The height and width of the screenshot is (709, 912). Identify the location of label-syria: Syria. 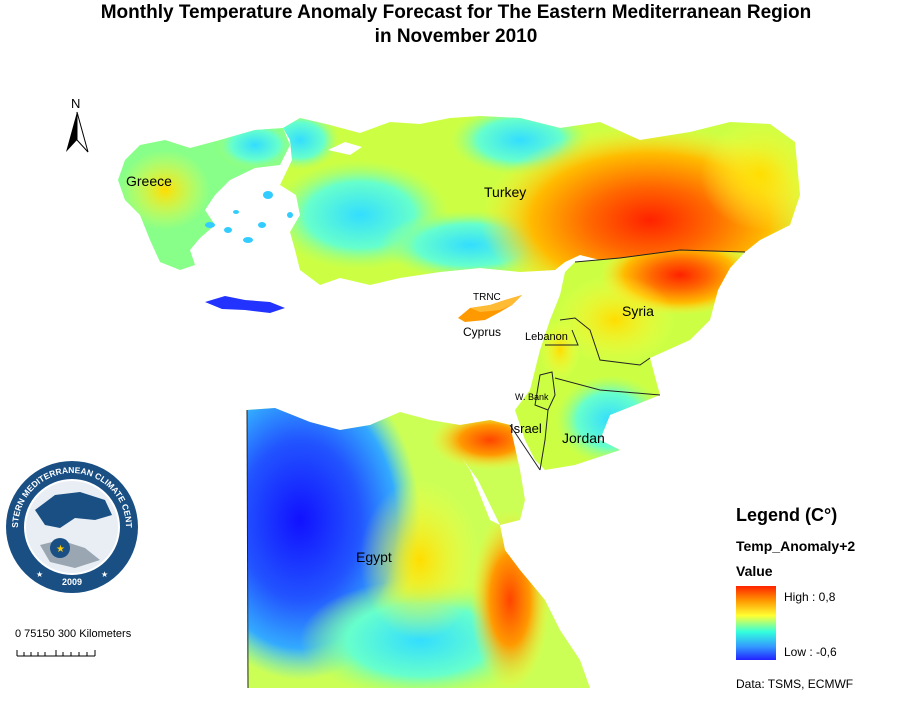
(638, 311).